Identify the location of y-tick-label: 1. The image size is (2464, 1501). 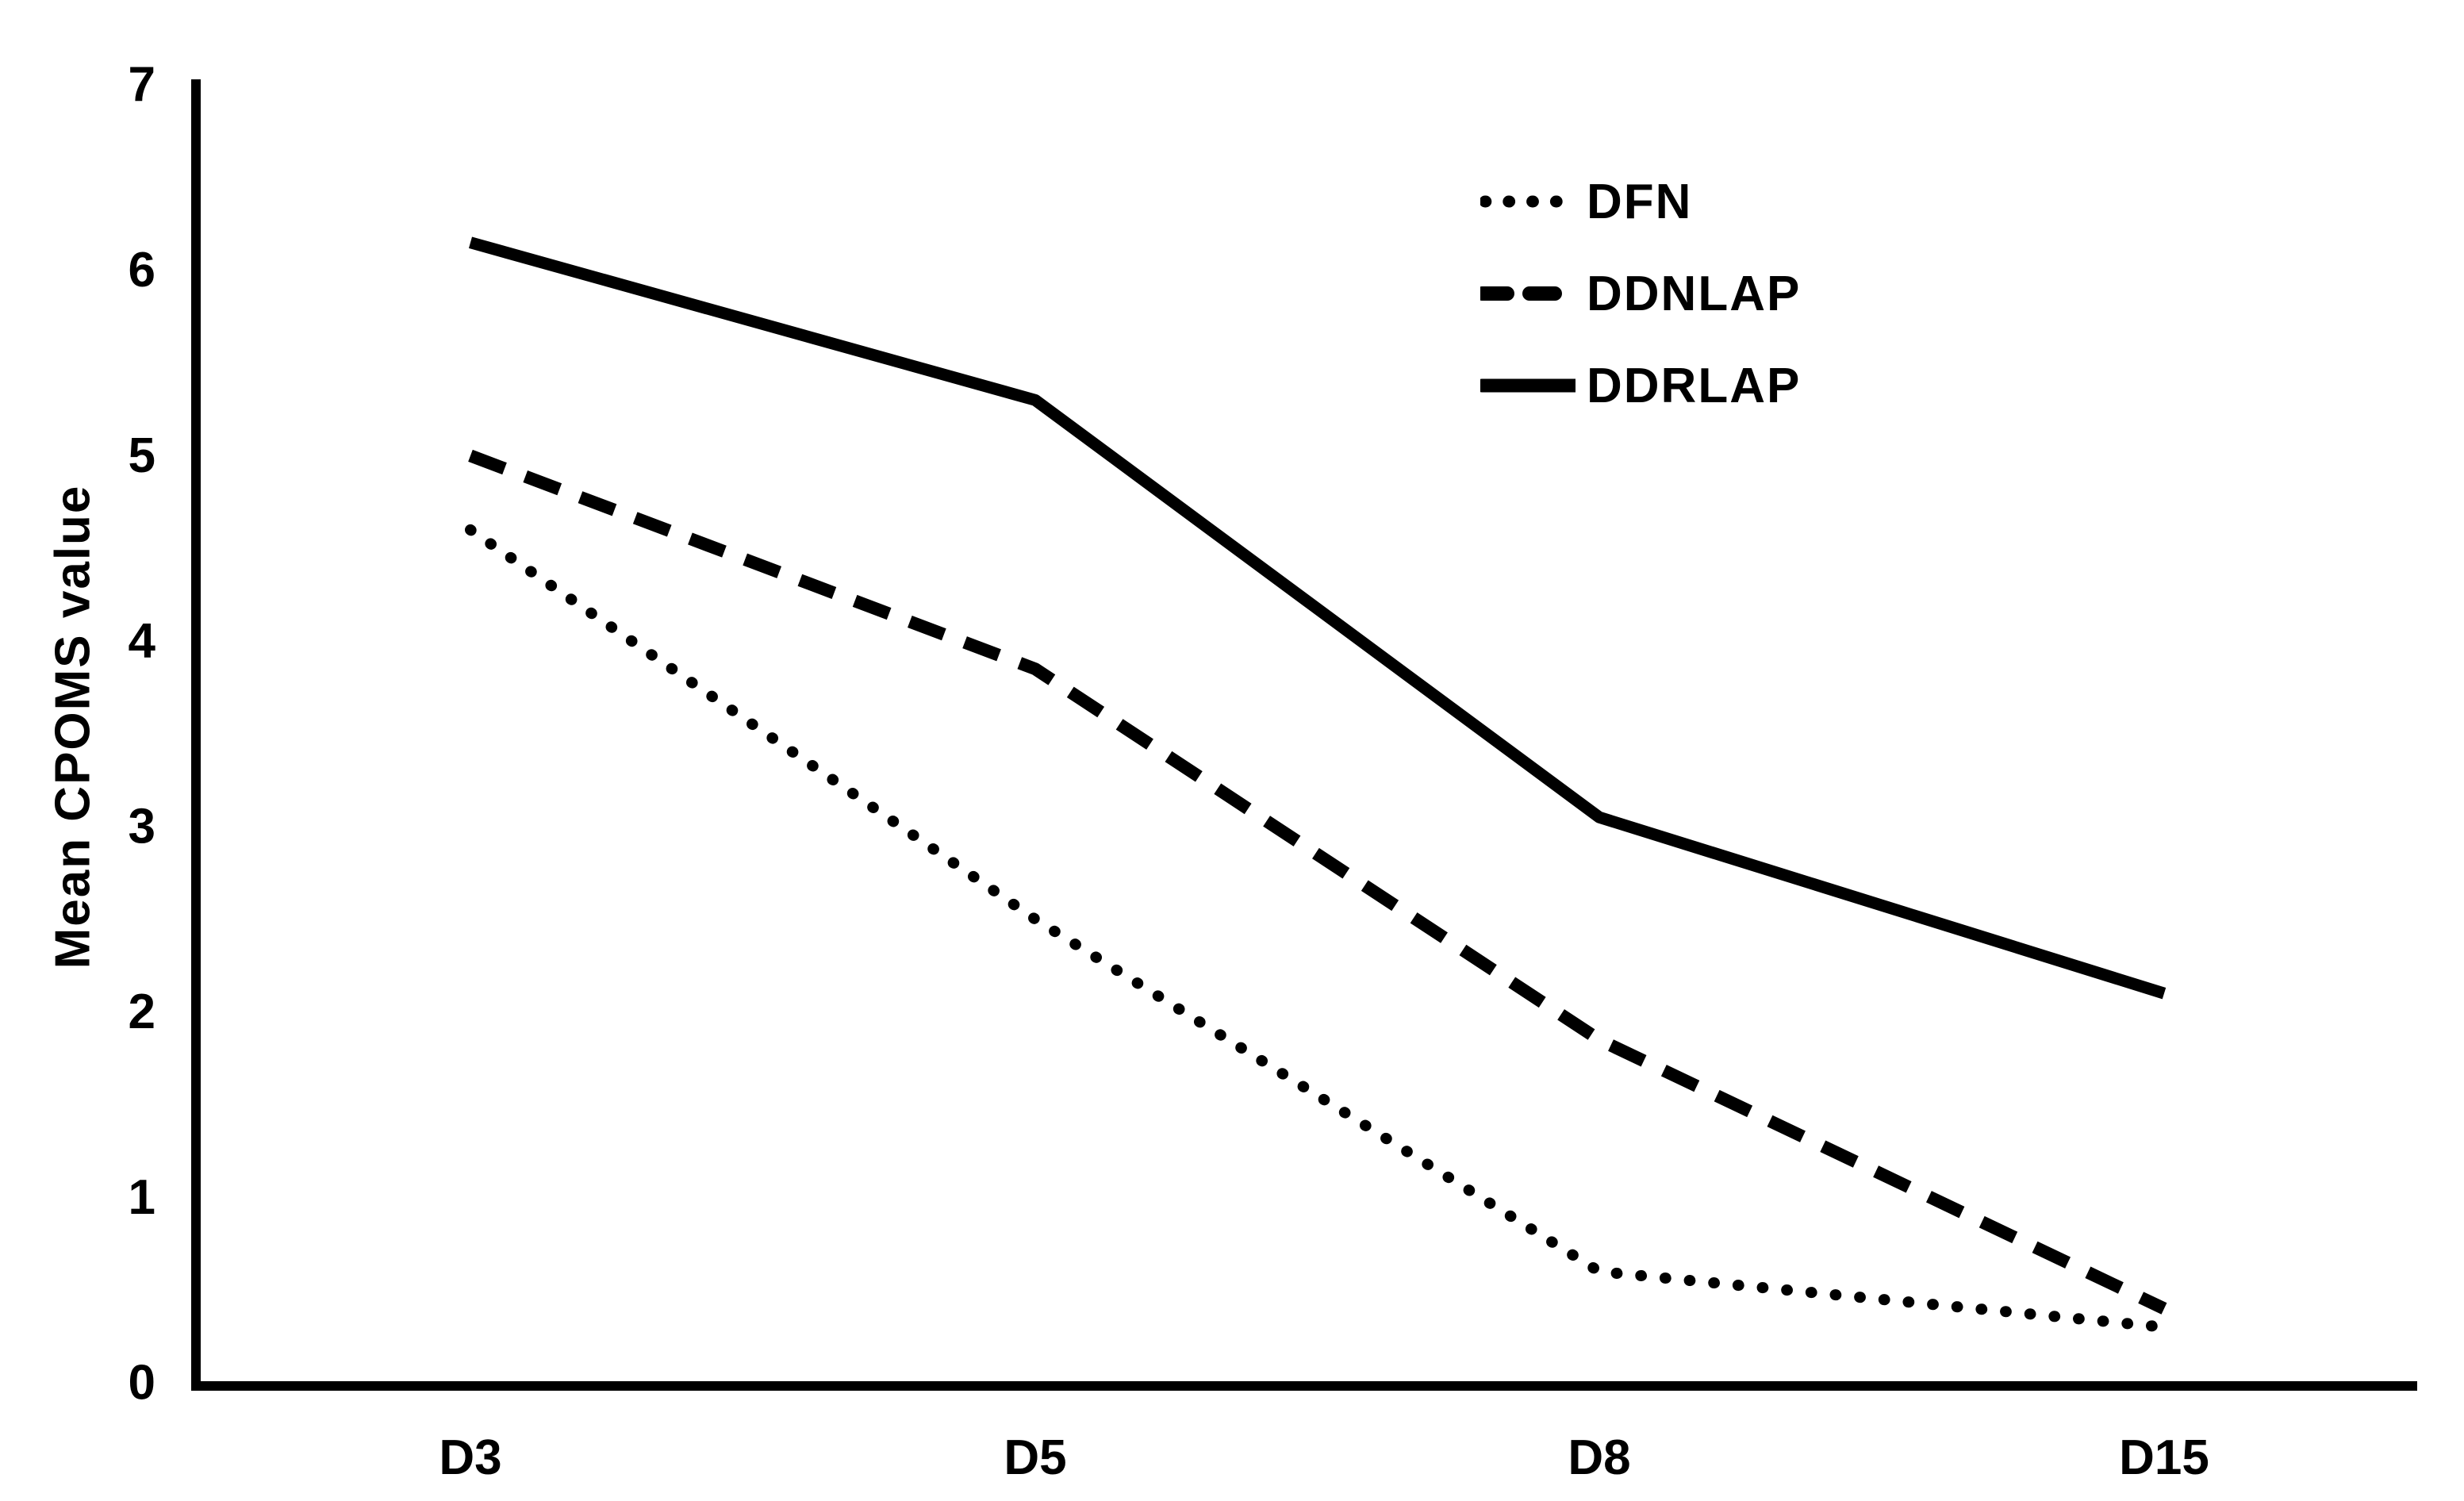
(142, 1197).